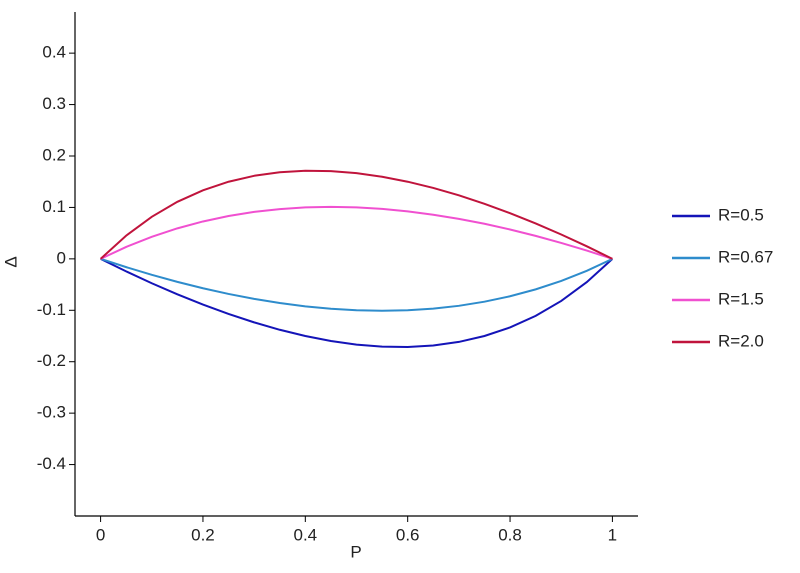 The image size is (800, 573). Describe the element at coordinates (741, 298) in the screenshot. I see `legend-label: R=1.5` at that location.